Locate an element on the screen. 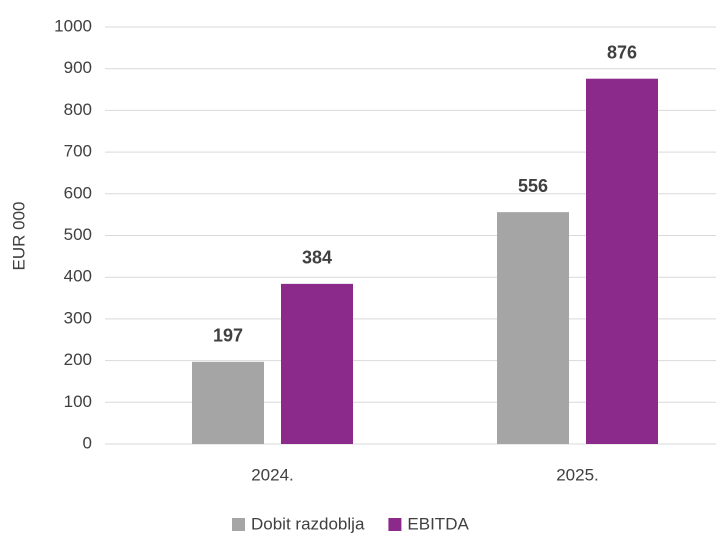 The width and height of the screenshot is (726, 536). legend-label: EBITDA is located at coordinates (438, 523).